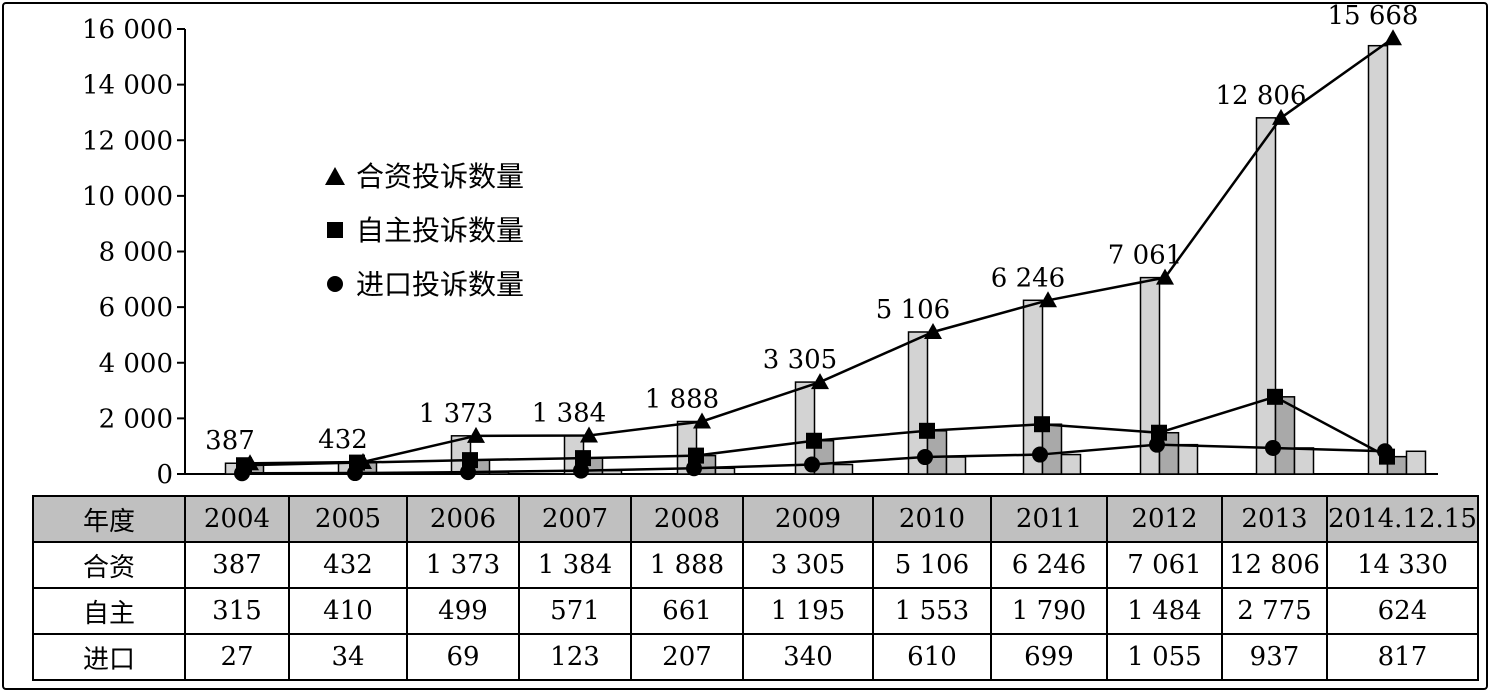 Image resolution: width=1492 pixels, height=694 pixels. I want to click on y-tick-label: 14 000, so click(127, 86).